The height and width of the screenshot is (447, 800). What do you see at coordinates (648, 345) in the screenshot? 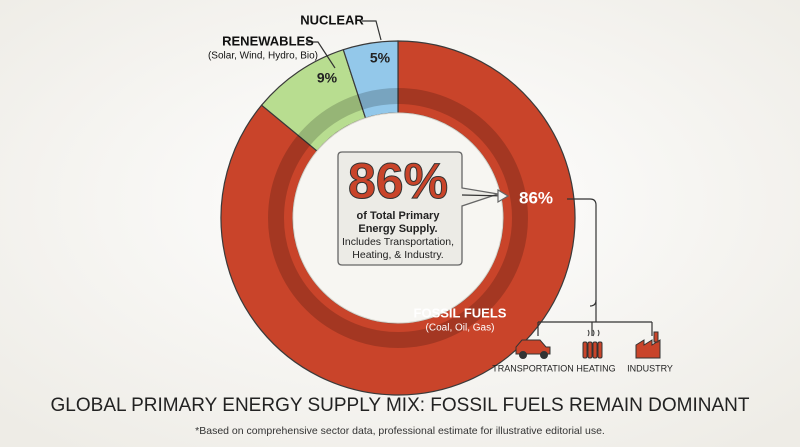
I see `factory-icon` at bounding box center [648, 345].